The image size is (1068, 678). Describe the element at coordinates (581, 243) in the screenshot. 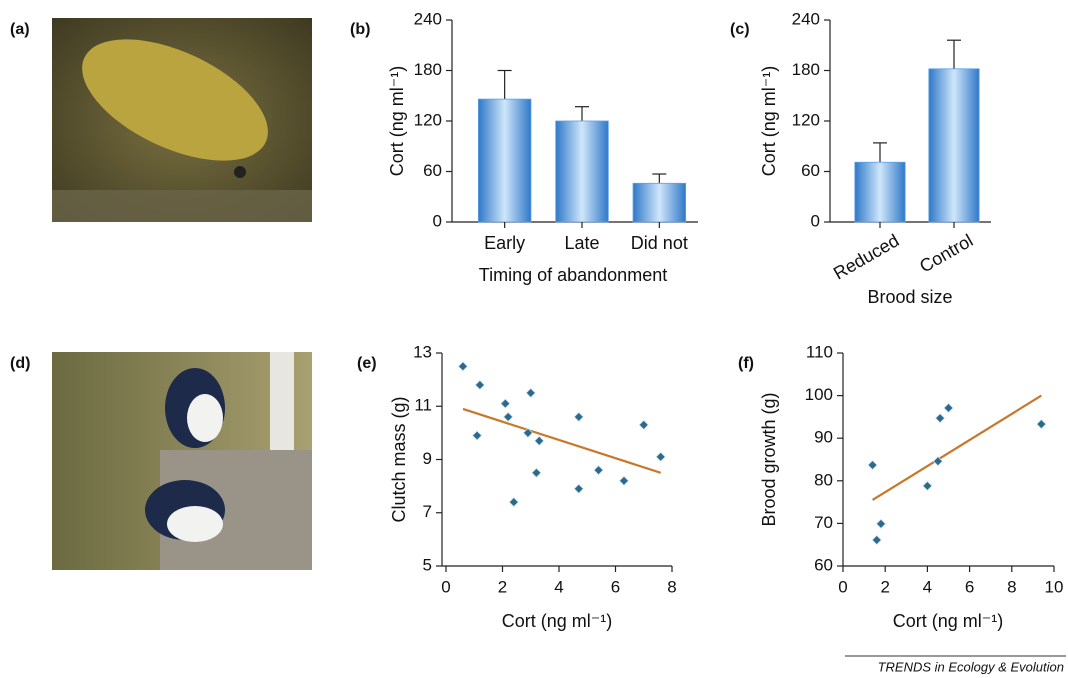

I see `x-tick-label: Late` at that location.